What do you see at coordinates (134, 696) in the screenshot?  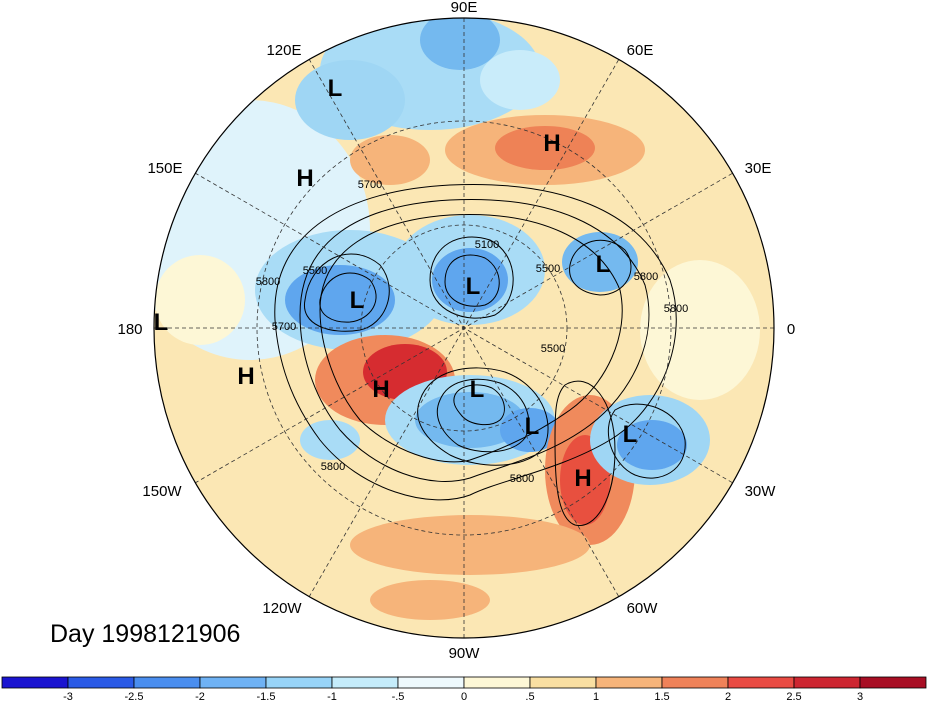 I see `colorbar-tick-label: -2.5` at bounding box center [134, 696].